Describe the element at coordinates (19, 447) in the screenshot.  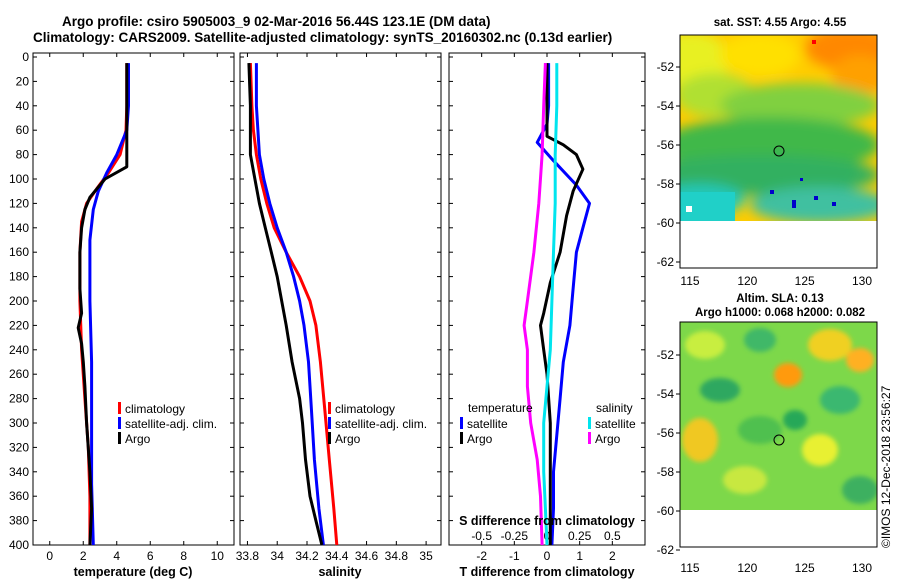
I see `y-tick-label: 320` at that location.